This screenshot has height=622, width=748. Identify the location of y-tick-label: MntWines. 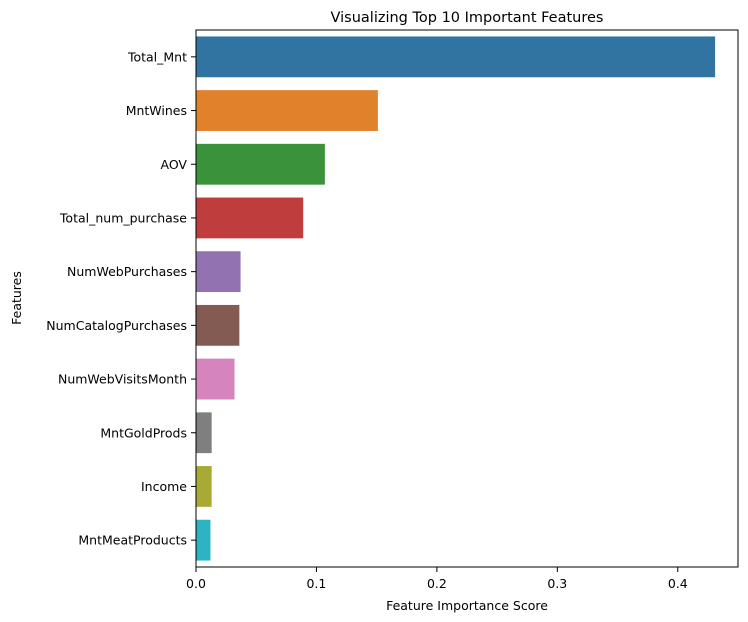
(156, 110).